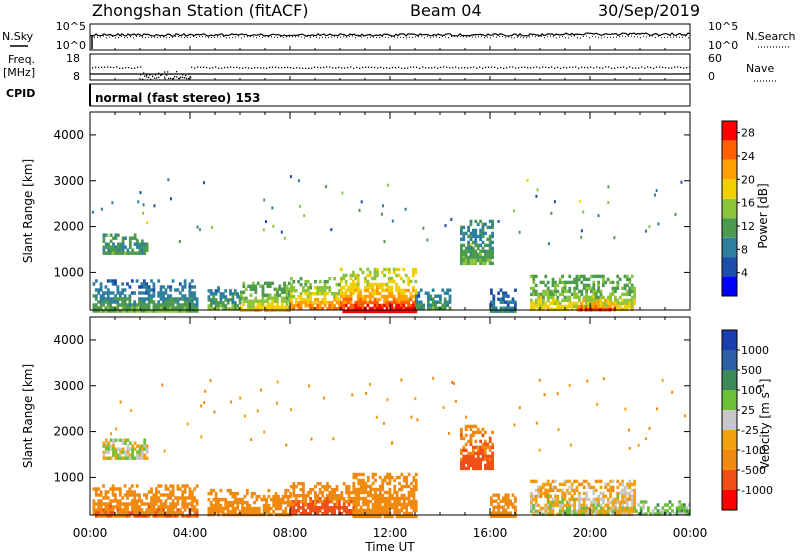 The image size is (800, 554). I want to click on noise-right-tick-top: 10^5, so click(723, 26).